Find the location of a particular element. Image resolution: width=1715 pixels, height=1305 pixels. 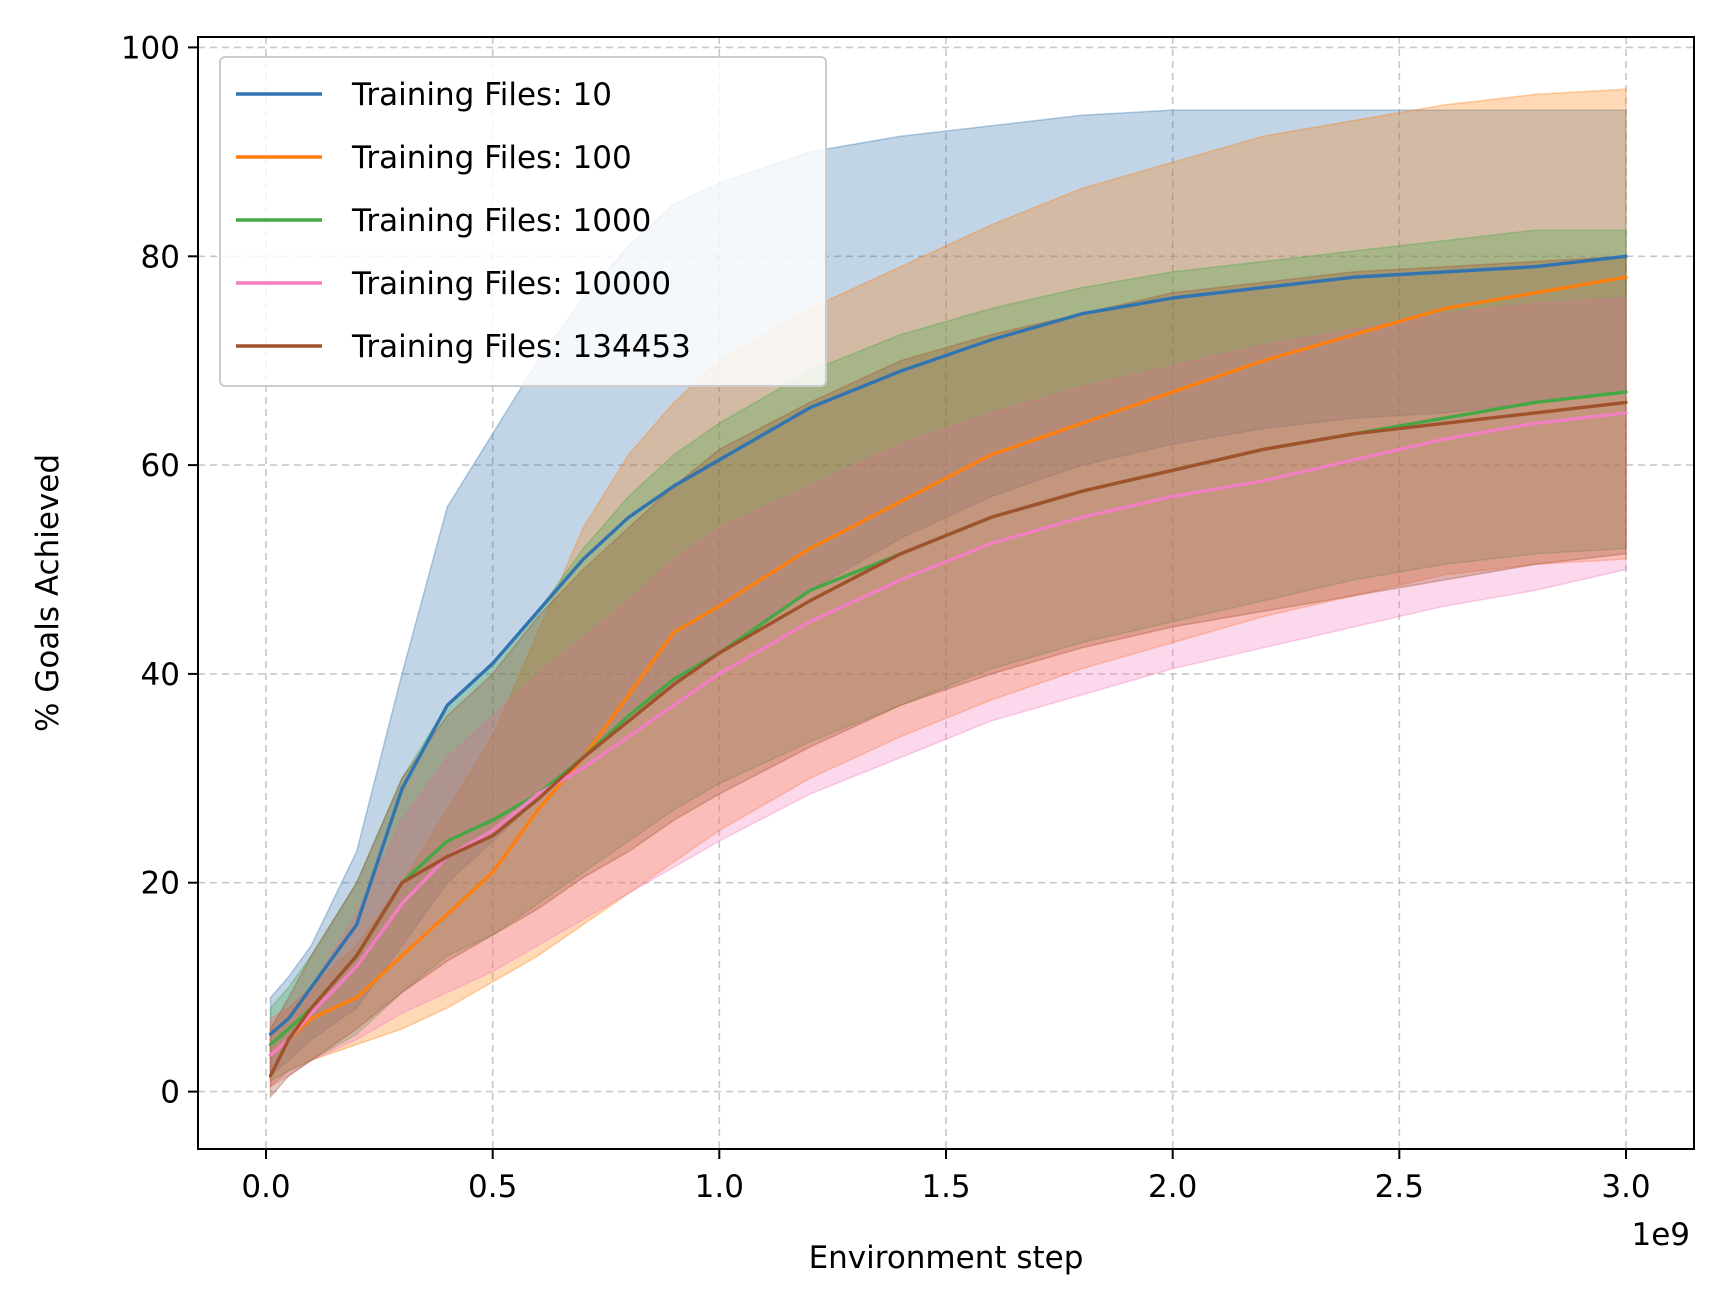

legend-label-2: Training Files: 100 is located at coordinates (491, 158).